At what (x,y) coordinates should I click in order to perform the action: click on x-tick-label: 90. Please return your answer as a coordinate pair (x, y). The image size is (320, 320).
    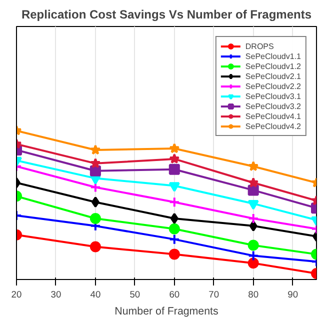
    Looking at the image, I should click on (293, 295).